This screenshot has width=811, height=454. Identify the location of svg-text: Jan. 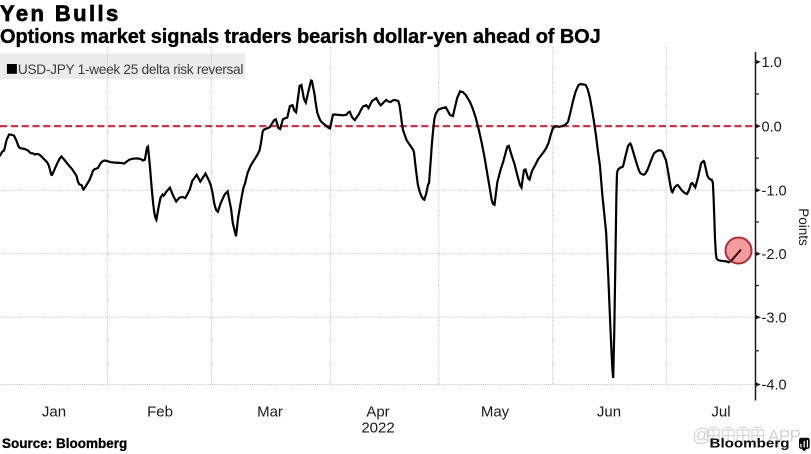
(54, 412).